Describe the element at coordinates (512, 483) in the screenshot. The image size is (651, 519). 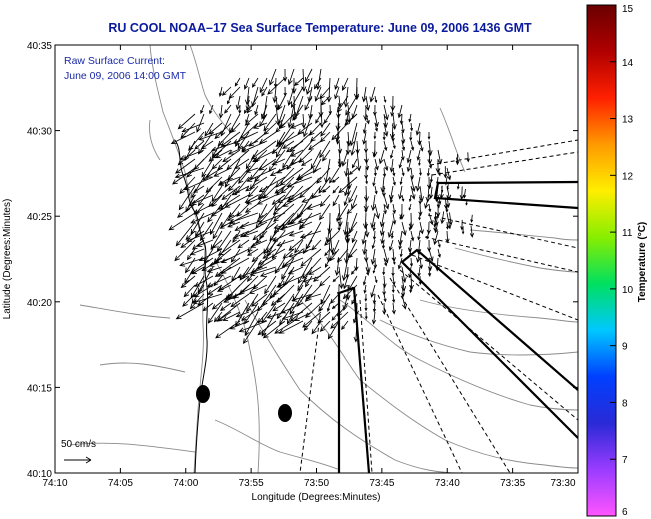
I see `x-tick-label: 73:35` at that location.